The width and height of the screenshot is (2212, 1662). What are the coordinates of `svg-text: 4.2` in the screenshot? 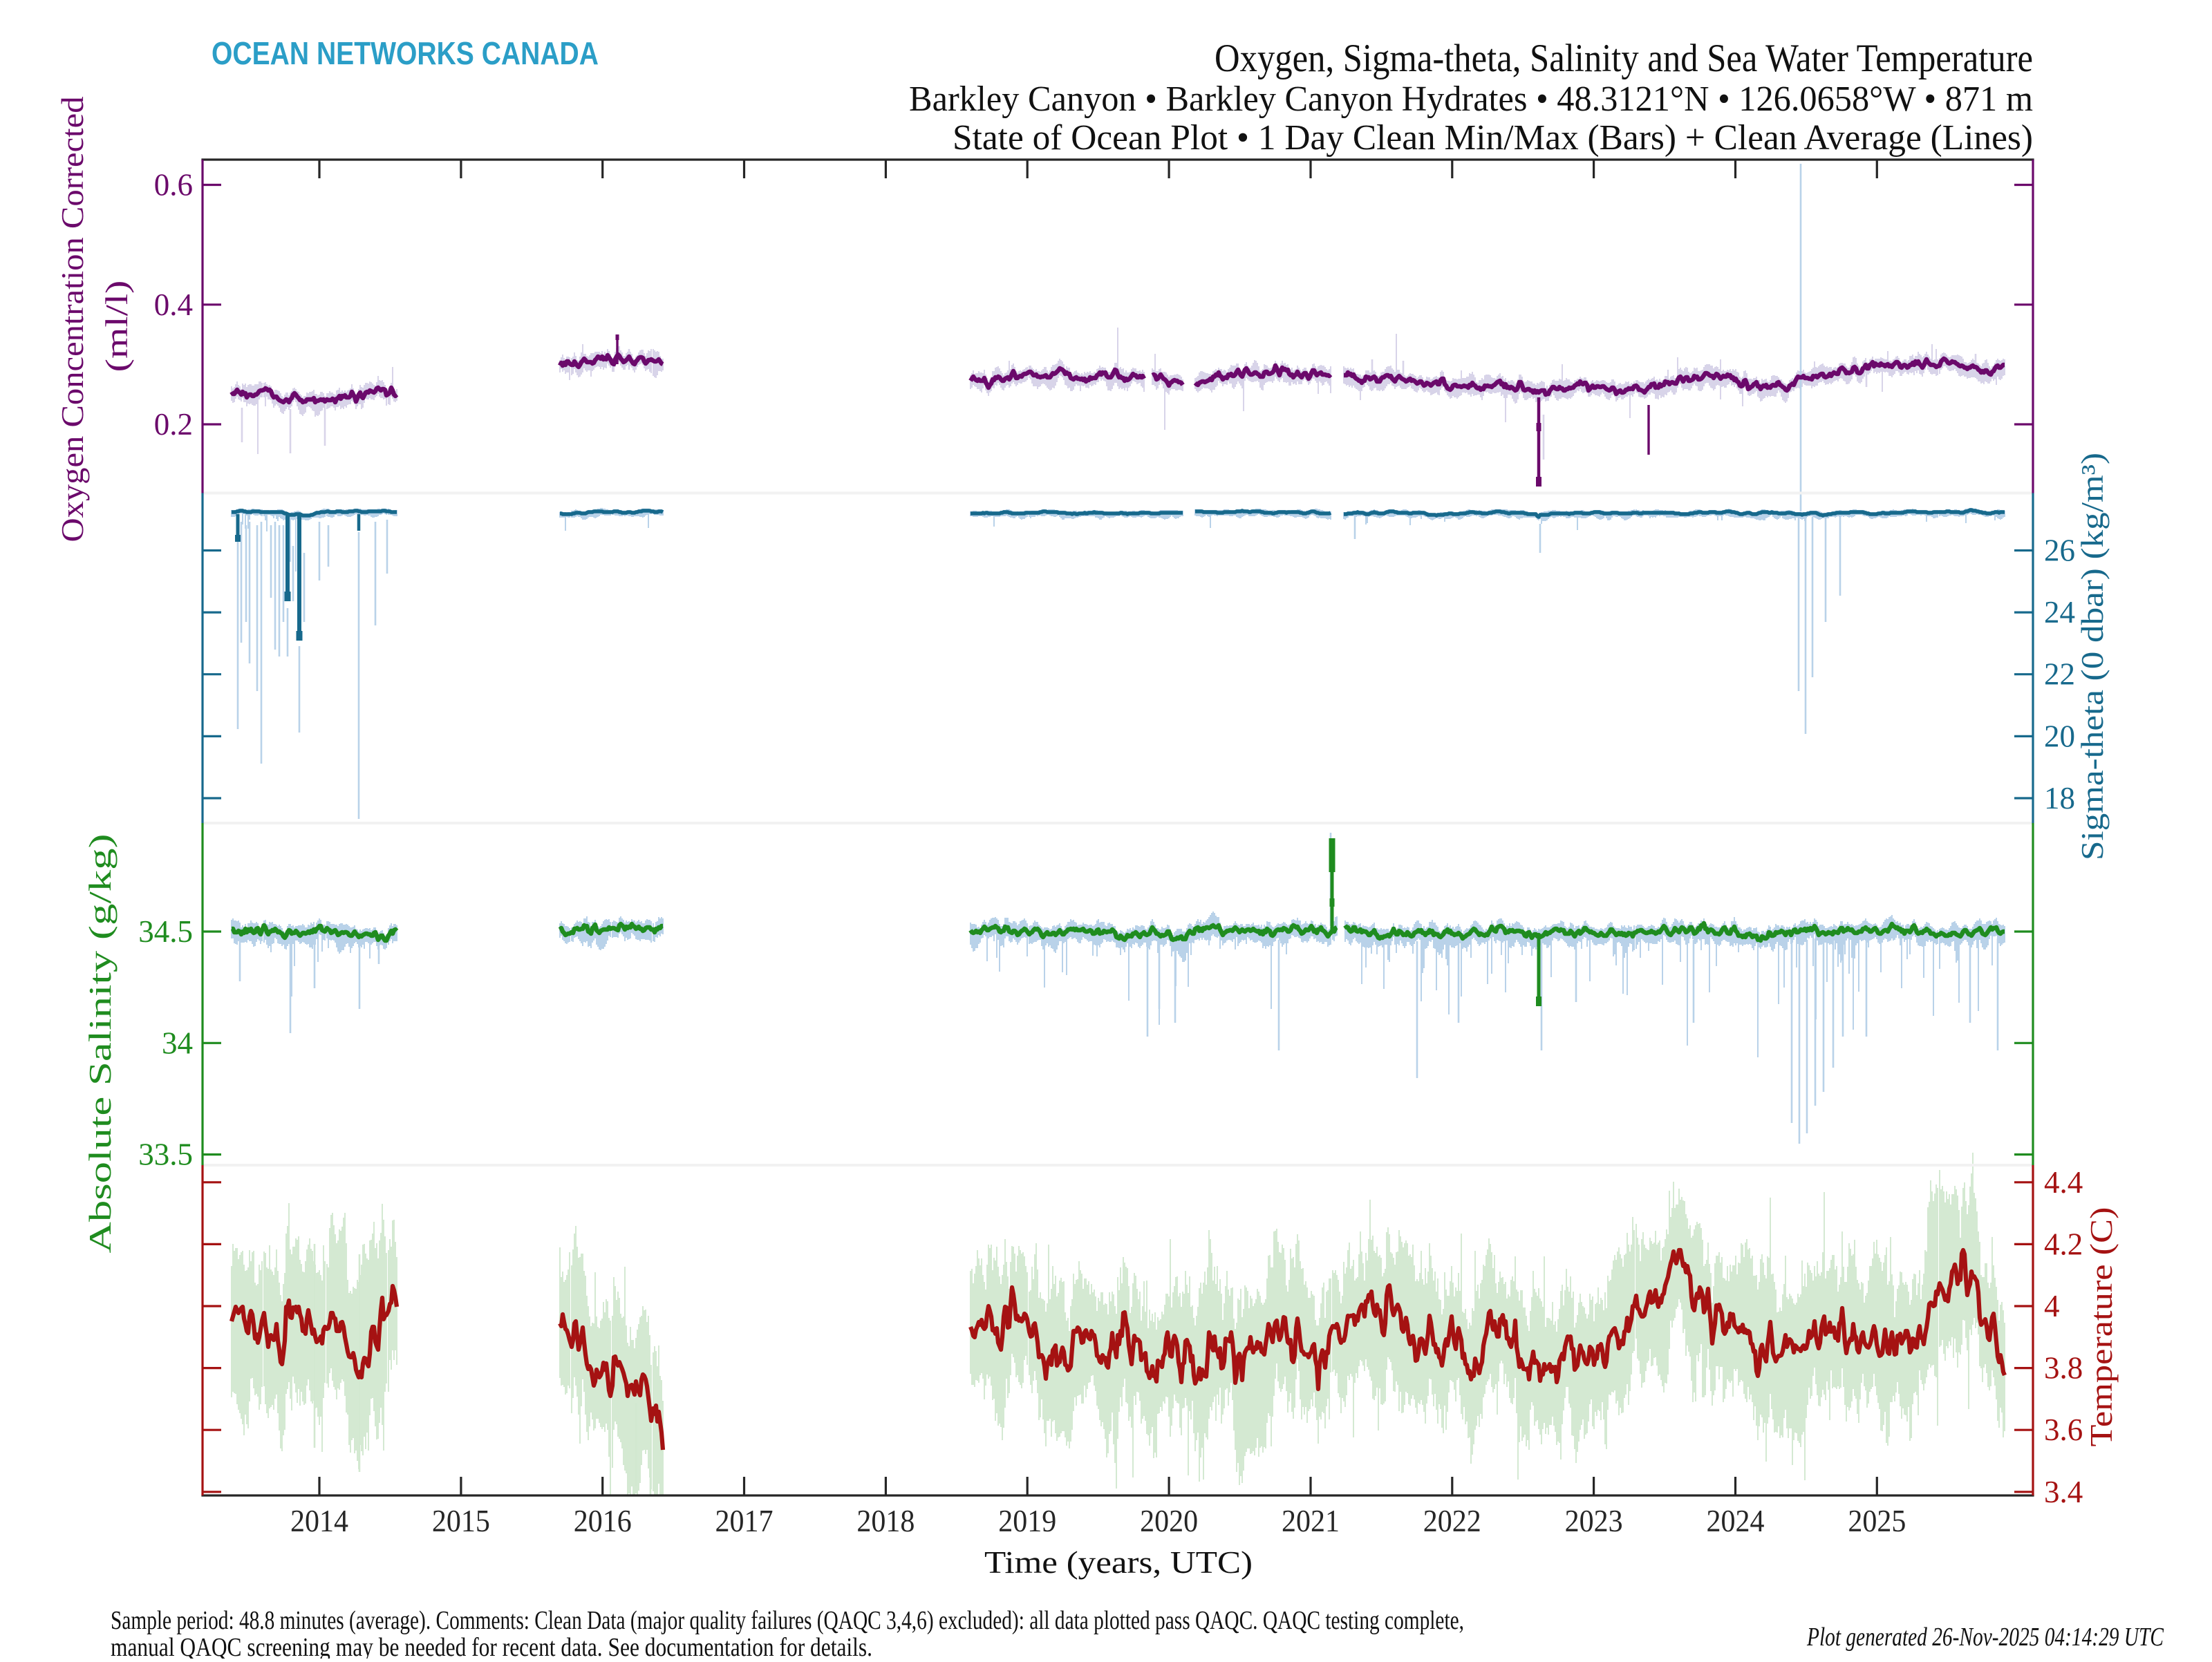 It's located at (2063, 1244).